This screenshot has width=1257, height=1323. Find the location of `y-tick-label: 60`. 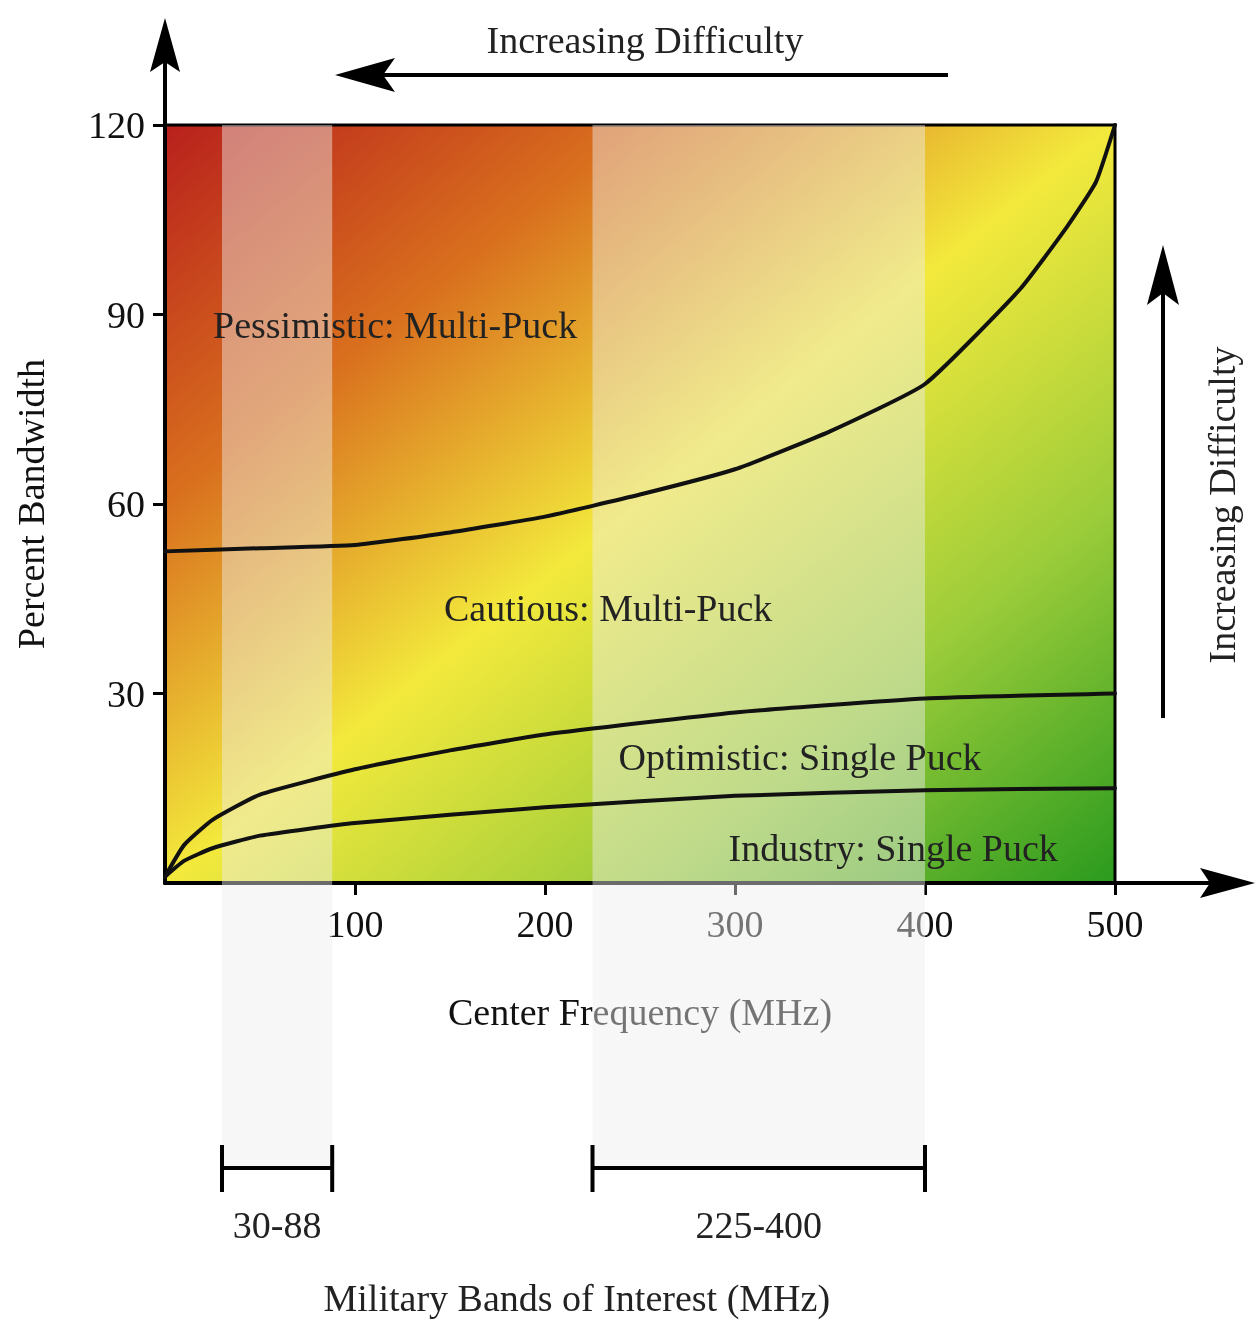

y-tick-label: 60 is located at coordinates (126, 504).